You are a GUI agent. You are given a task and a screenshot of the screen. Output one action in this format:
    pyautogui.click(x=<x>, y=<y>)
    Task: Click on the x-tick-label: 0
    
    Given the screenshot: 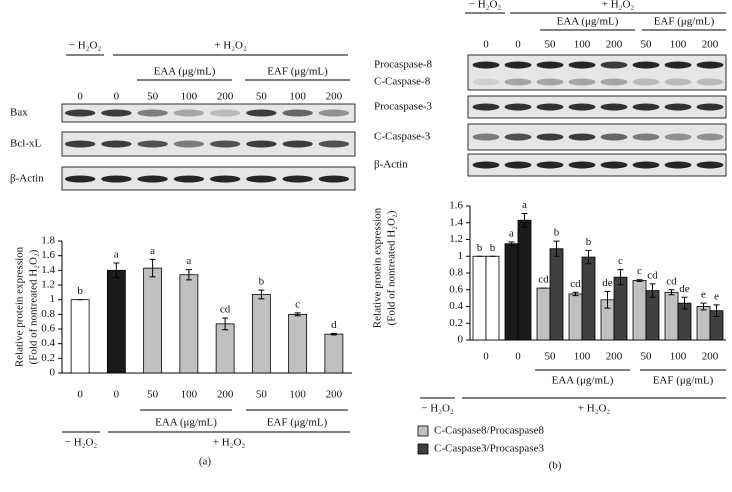 What is the action you would take?
    pyautogui.click(x=117, y=395)
    